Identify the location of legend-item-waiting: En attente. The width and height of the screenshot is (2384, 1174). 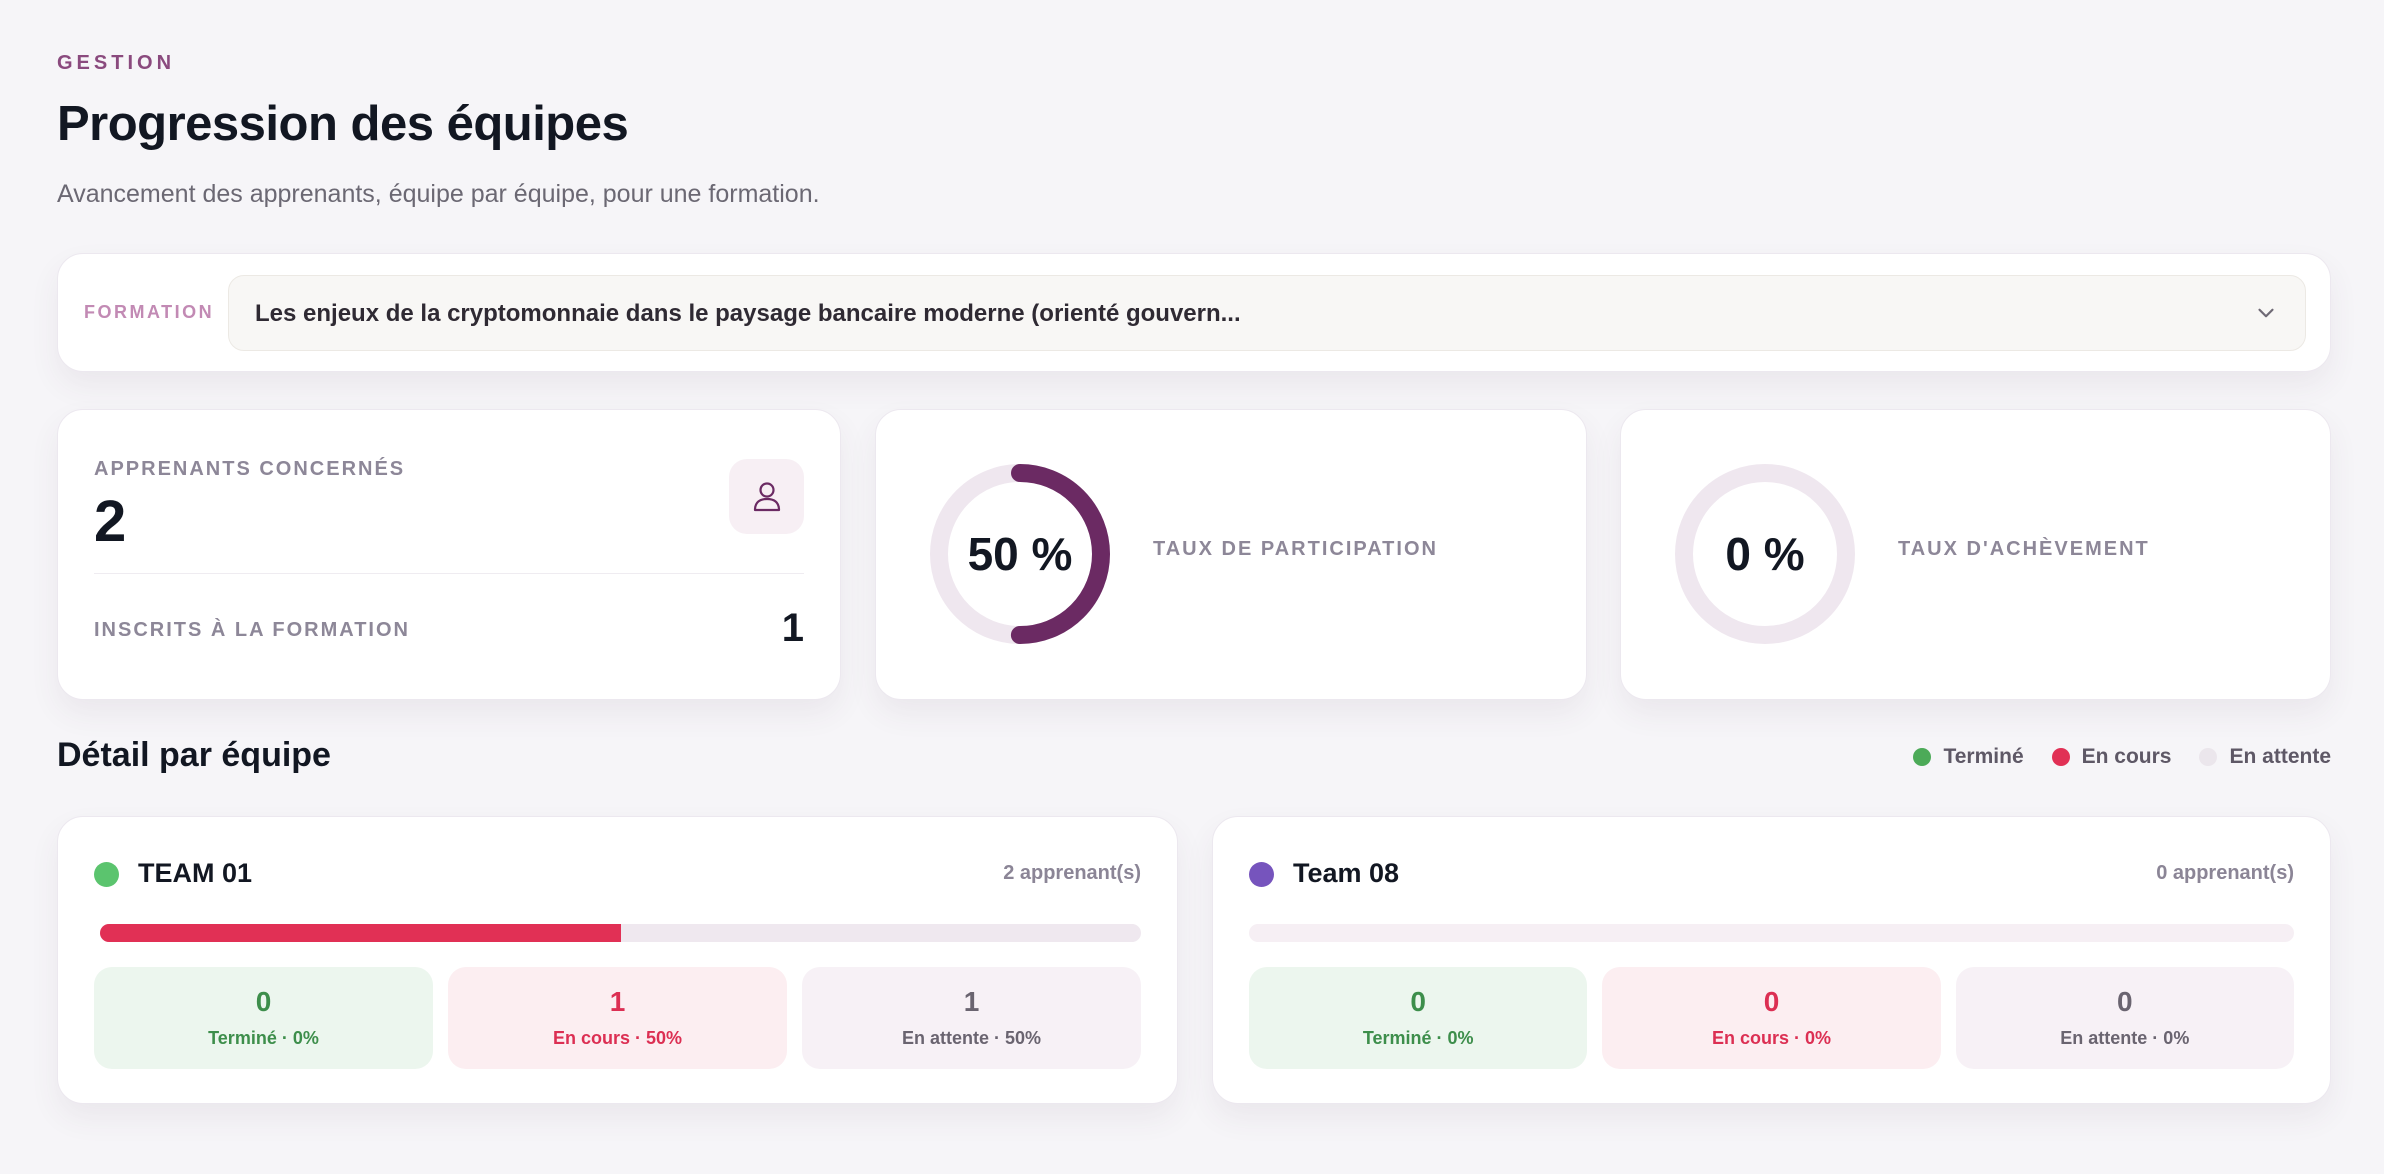
(2265, 757).